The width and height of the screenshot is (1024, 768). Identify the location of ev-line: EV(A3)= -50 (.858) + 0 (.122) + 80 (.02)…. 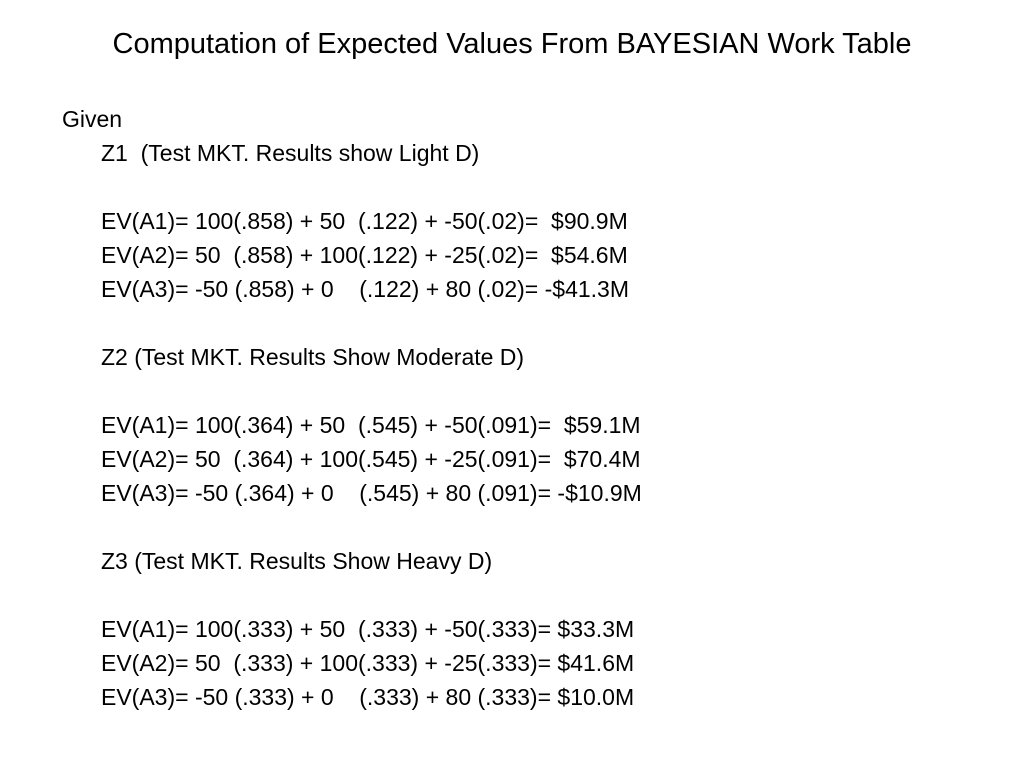
(365, 289).